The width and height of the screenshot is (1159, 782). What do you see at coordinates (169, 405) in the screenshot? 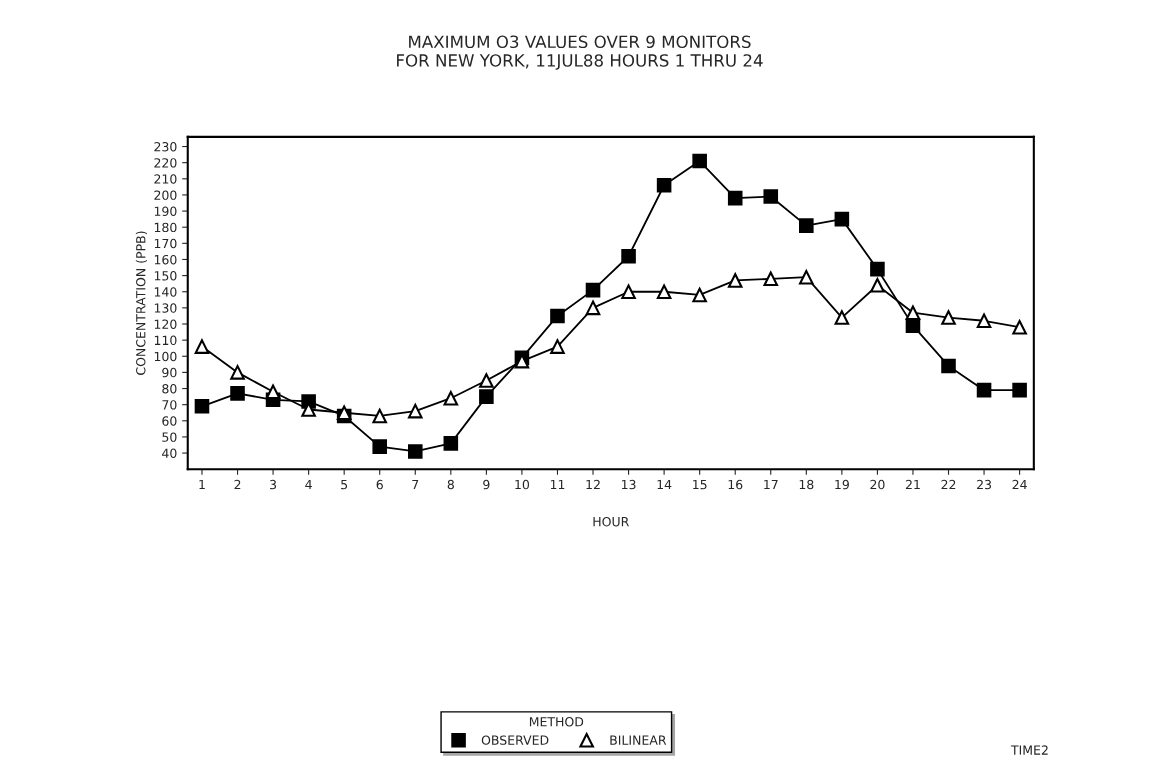
I see `y-tick-label: 70` at bounding box center [169, 405].